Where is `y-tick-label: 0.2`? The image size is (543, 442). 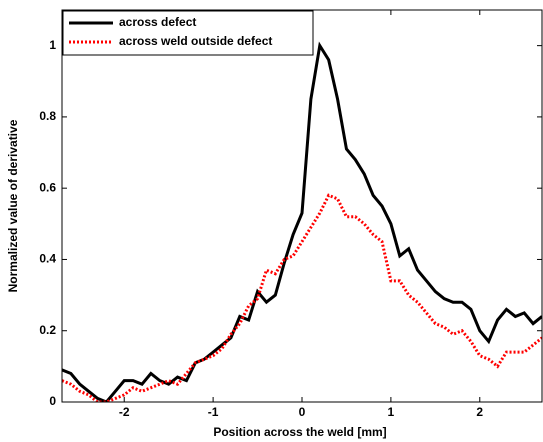
y-tick-label: 0.2 is located at coordinates (47, 330).